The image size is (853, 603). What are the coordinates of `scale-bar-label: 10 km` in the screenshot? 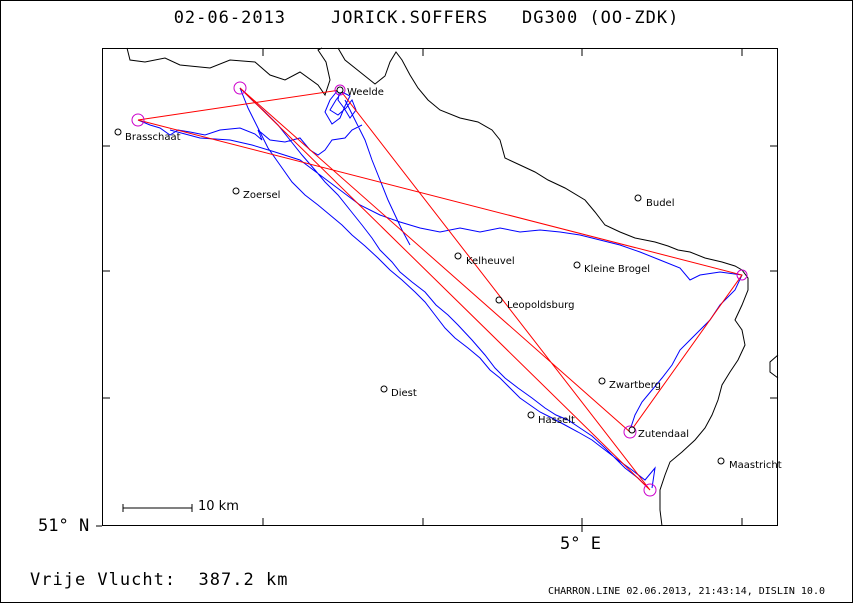 It's located at (218, 506).